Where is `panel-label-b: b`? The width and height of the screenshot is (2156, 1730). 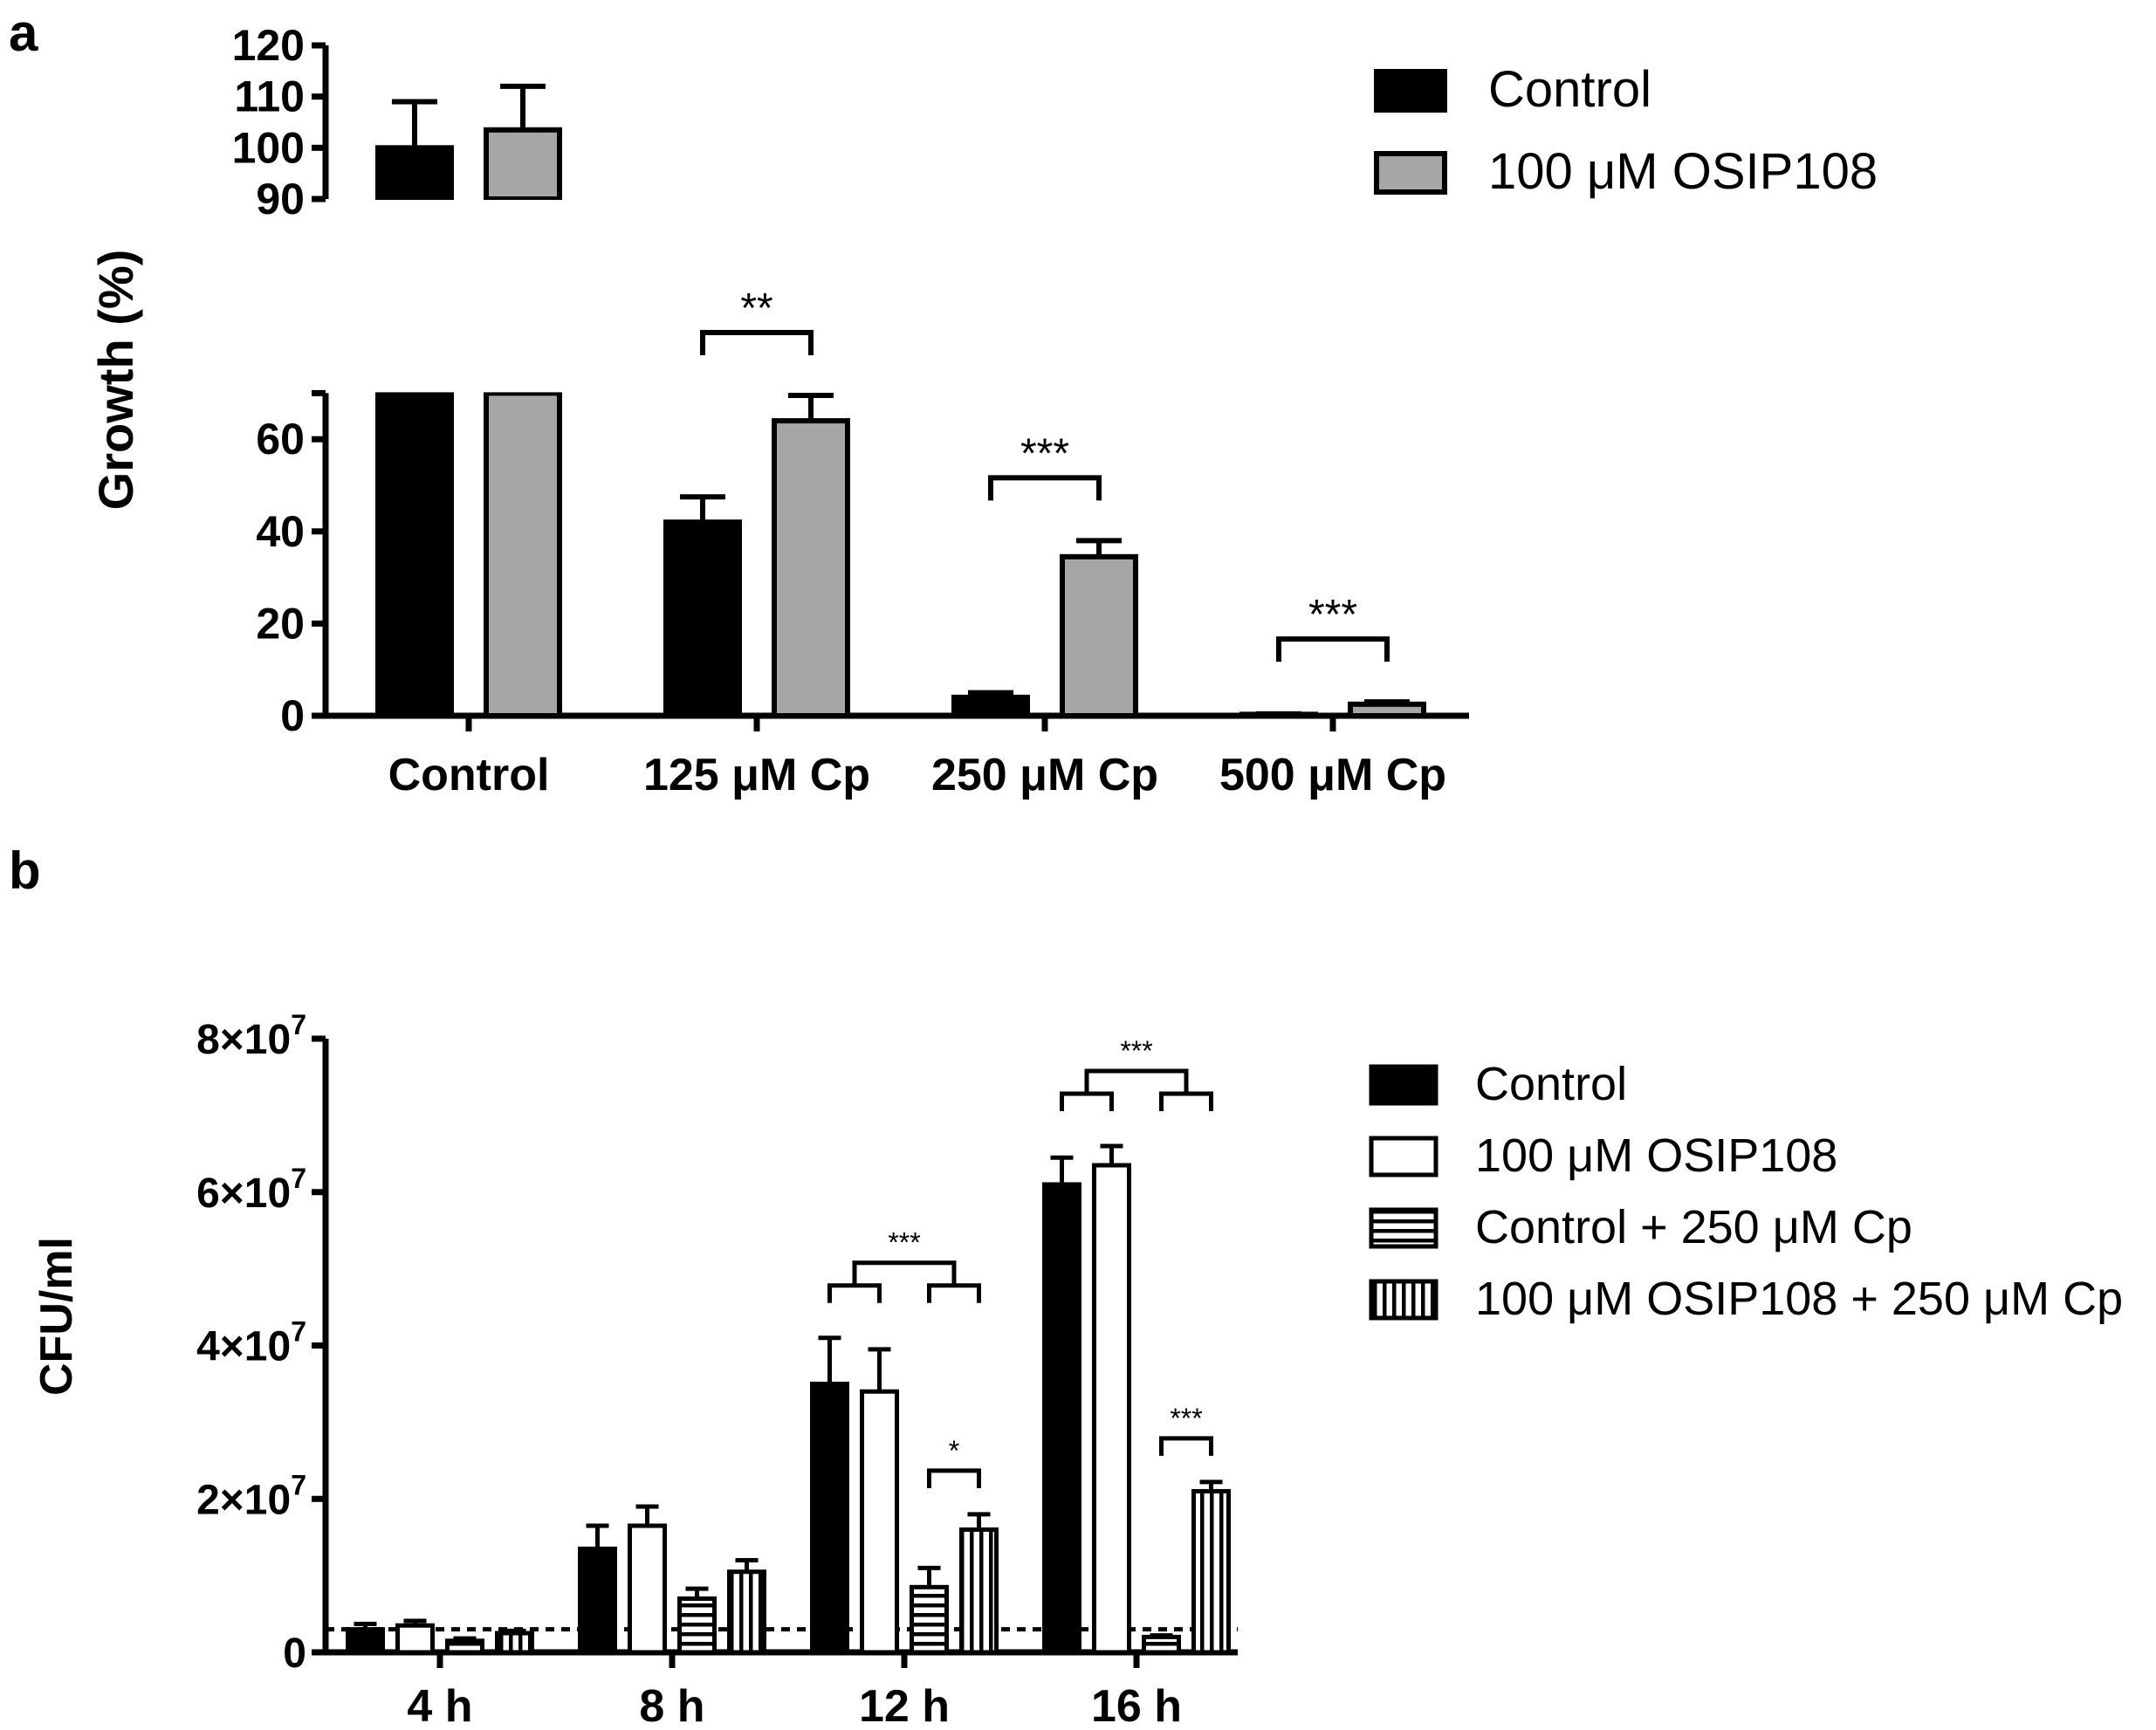
panel-label-b: b is located at coordinates (25, 870).